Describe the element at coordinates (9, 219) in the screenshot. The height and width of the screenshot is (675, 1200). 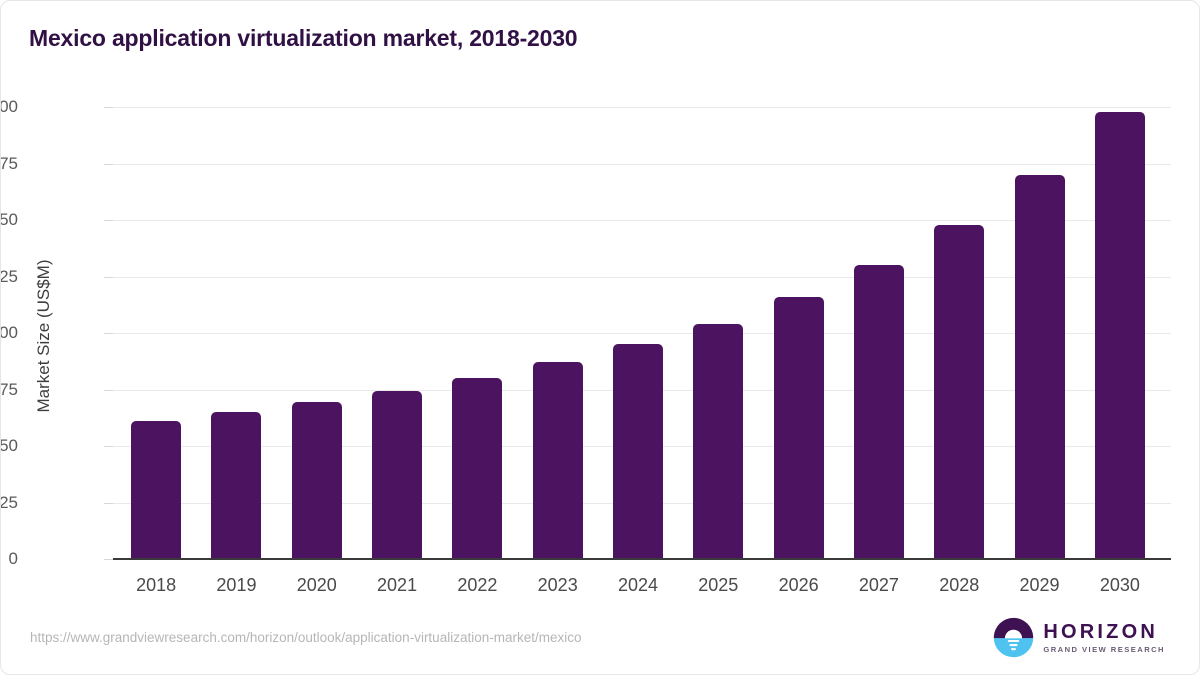
I see `y-tick-label: 150` at that location.